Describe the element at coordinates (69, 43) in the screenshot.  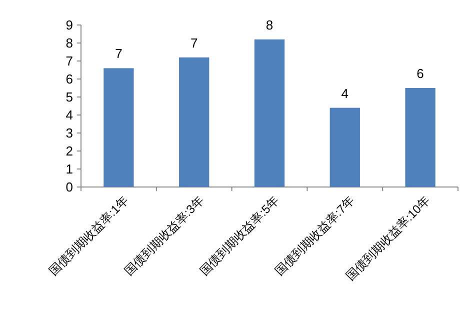
I see `y-tick-label: 8` at that location.